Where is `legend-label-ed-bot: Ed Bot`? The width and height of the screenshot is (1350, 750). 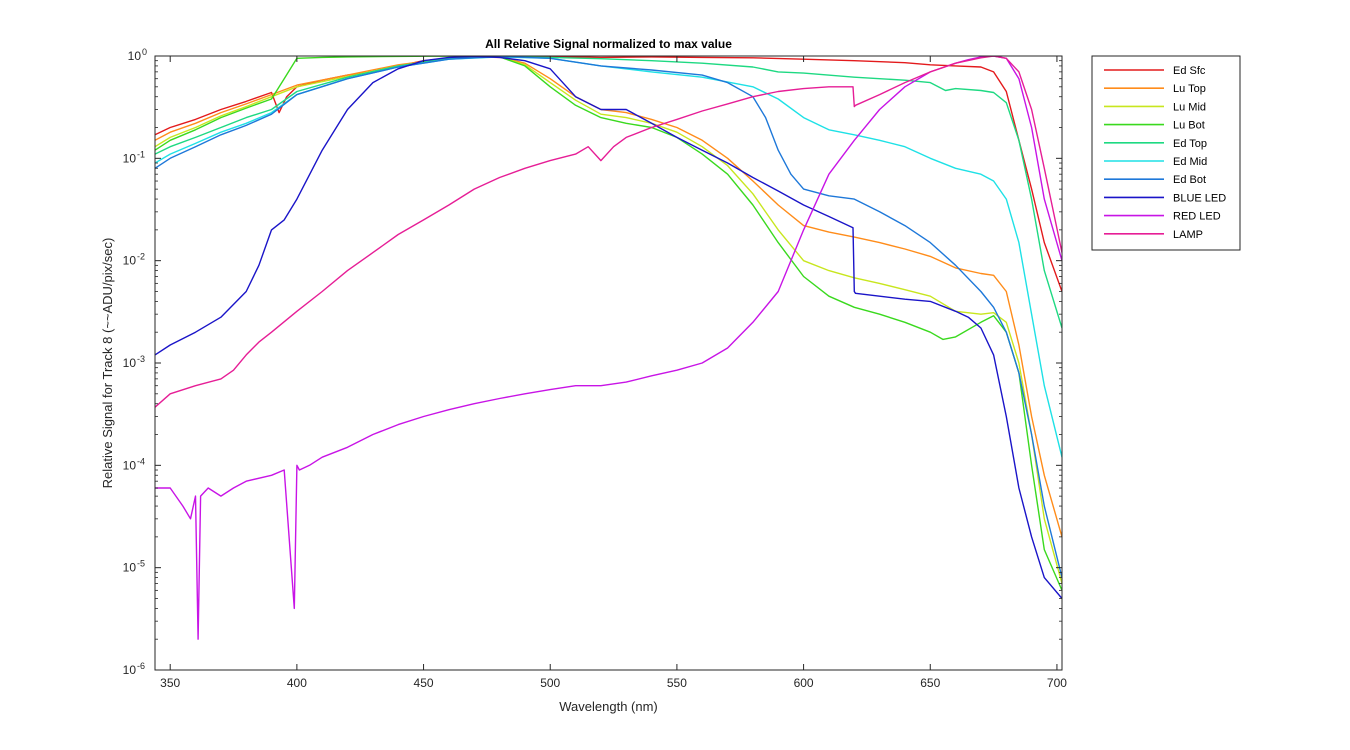 legend-label-ed-bot: Ed Bot is located at coordinates (1189, 180).